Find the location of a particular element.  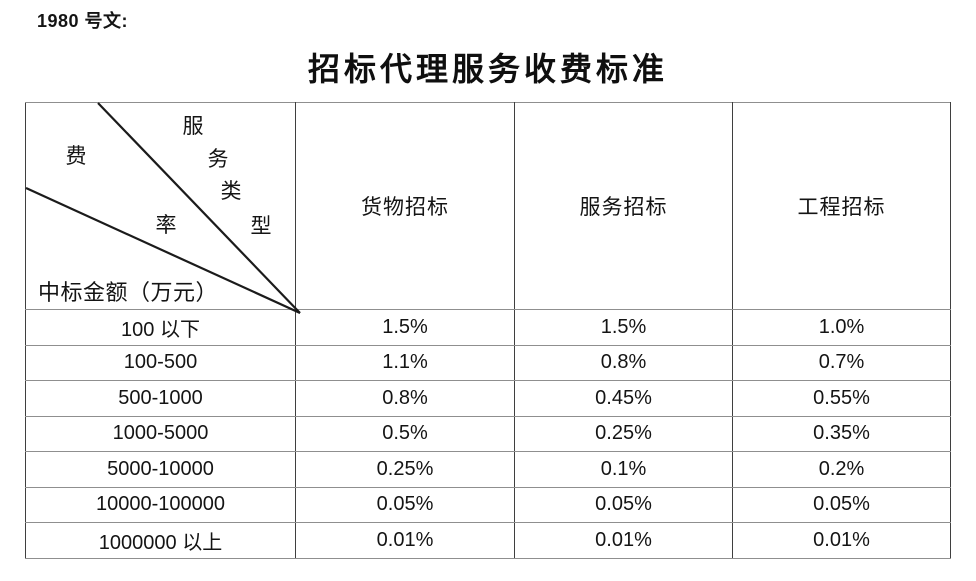

corner-type-char: 类 is located at coordinates (231, 191).